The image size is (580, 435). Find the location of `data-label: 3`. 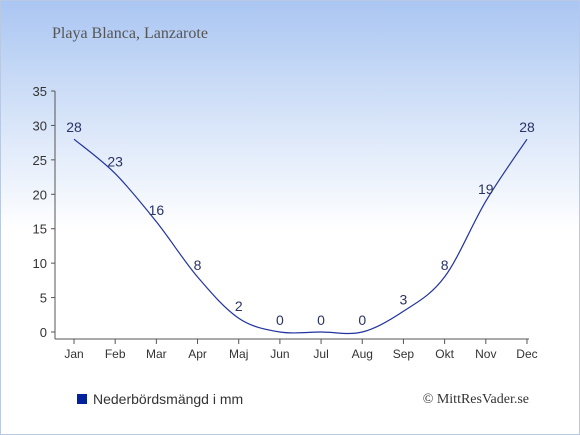

data-label: 3 is located at coordinates (404, 299).